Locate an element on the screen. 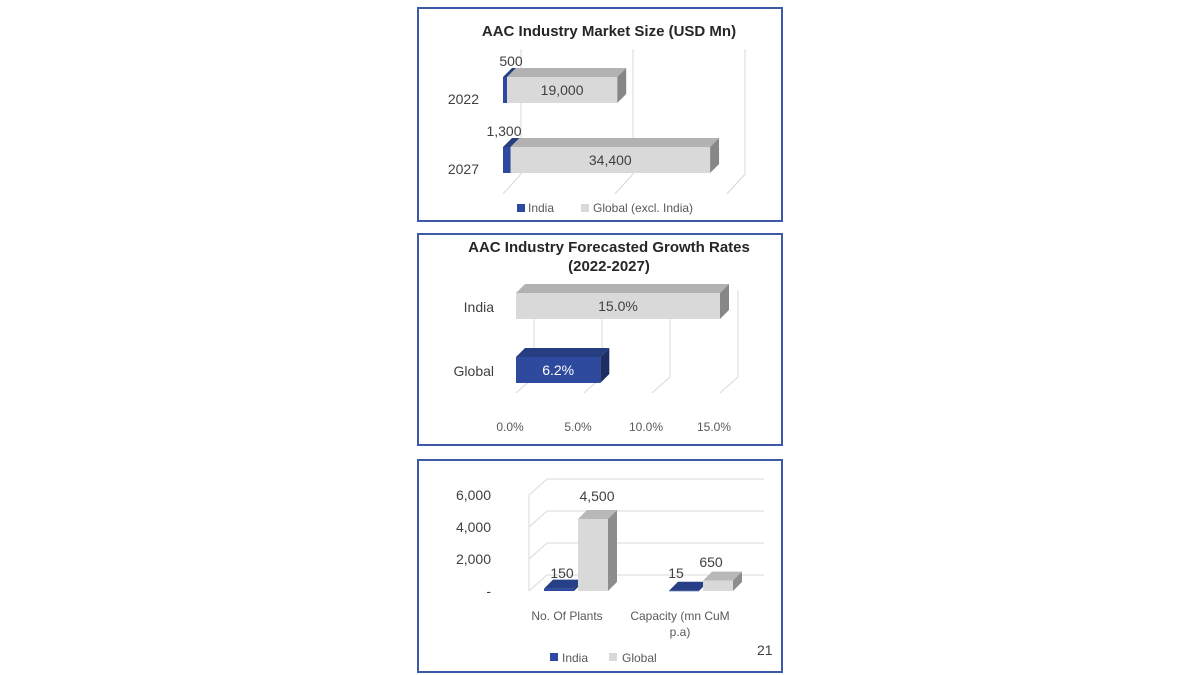 The width and height of the screenshot is (1200, 675). legend-label-global: Global (excl. India) is located at coordinates (643, 208).